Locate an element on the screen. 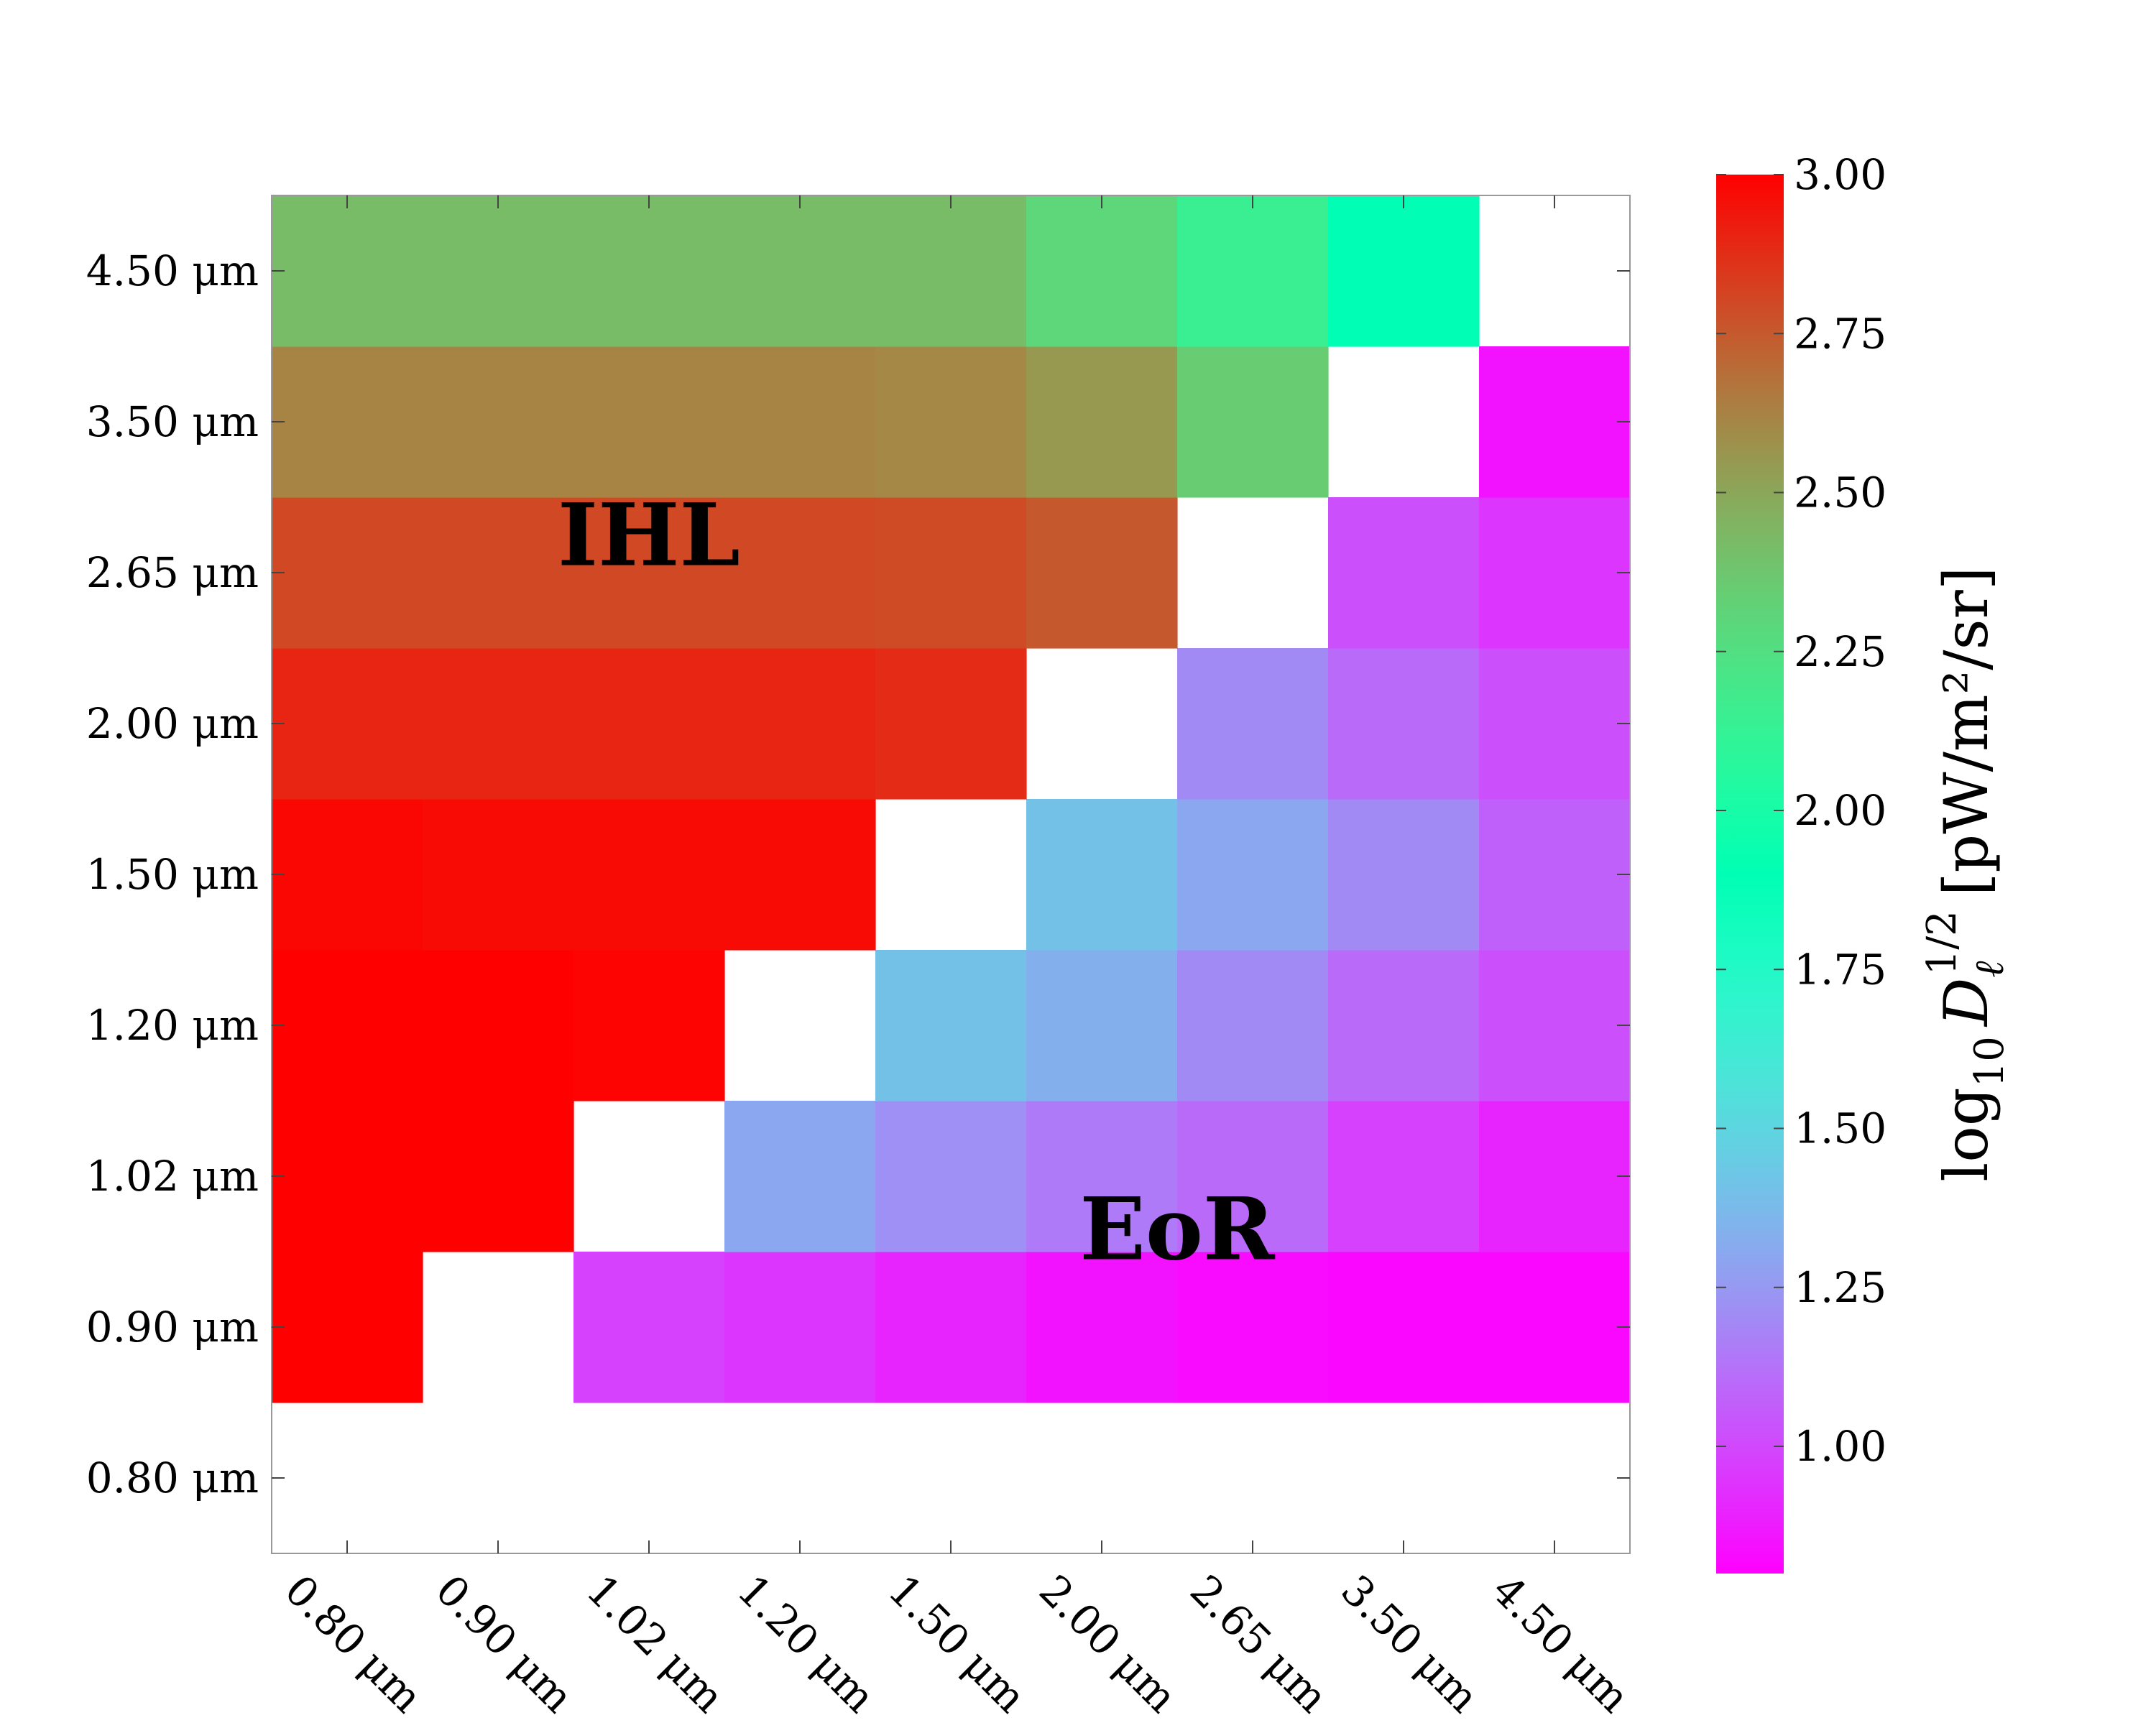  y-tick-label: 0.80 μm is located at coordinates (172, 1478).